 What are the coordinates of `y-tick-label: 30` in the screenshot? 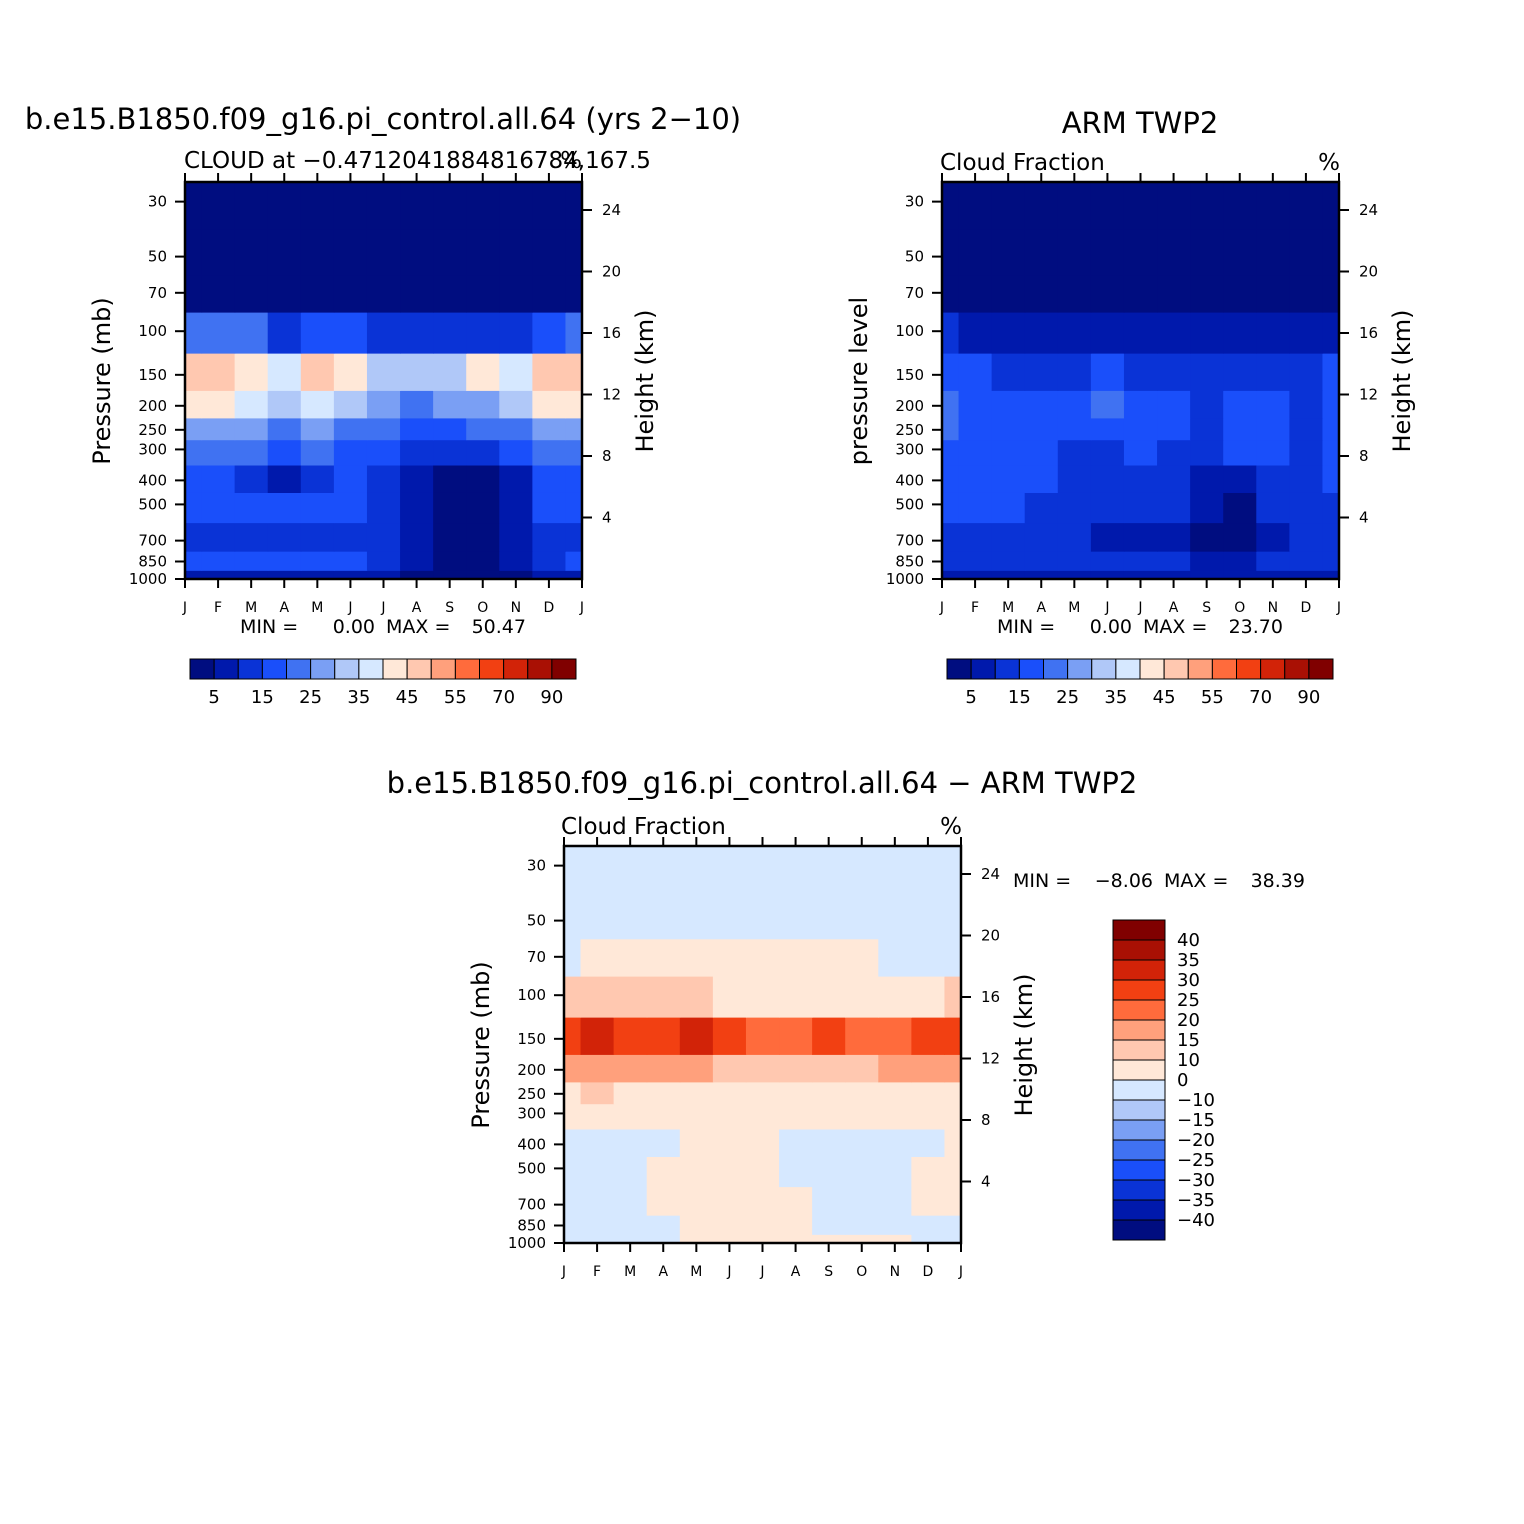 It's located at (914, 202).